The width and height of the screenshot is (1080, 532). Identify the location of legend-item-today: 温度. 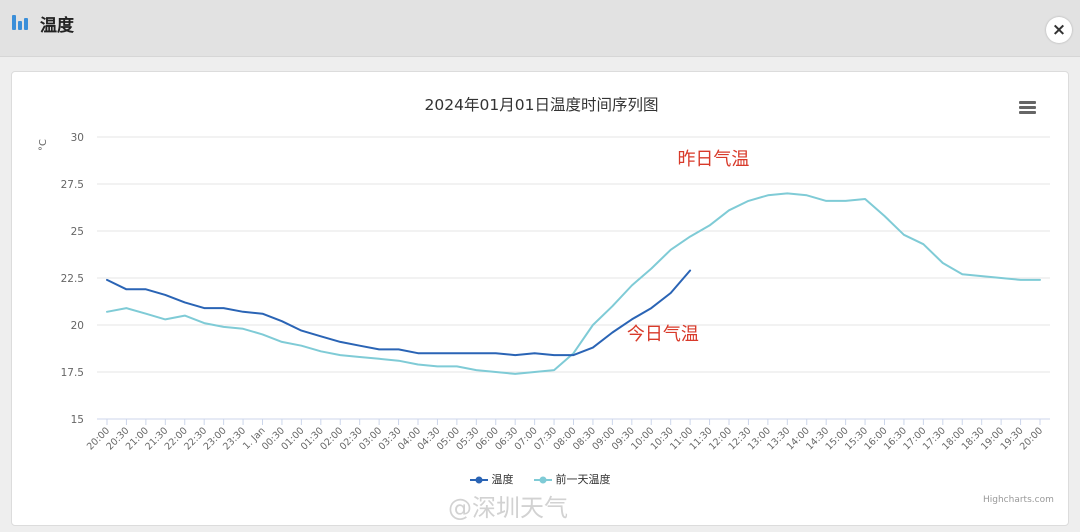
(492, 479).